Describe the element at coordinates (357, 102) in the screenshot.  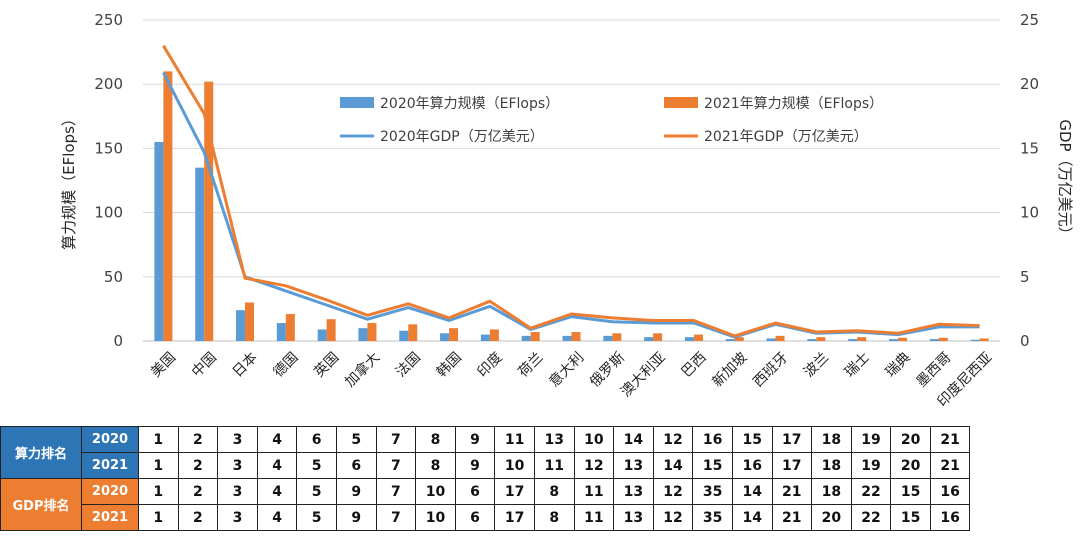
I see `legend-swatch` at that location.